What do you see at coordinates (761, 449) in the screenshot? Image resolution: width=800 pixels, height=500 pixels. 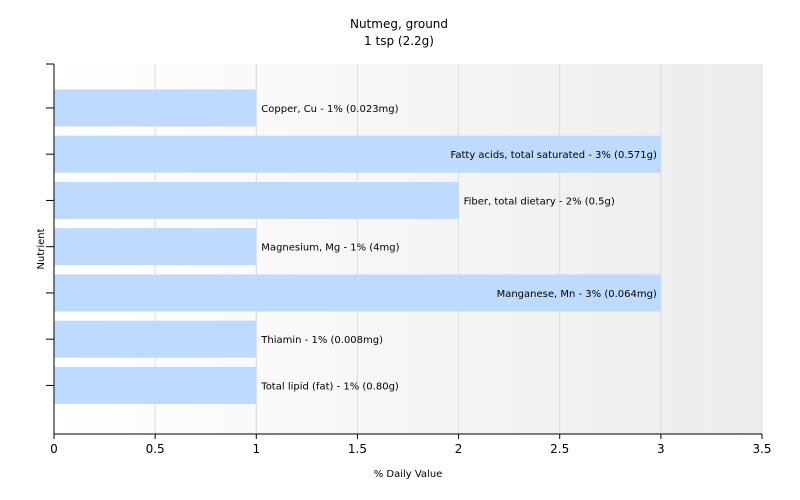 I see `x-tick-label: 3.5` at bounding box center [761, 449].